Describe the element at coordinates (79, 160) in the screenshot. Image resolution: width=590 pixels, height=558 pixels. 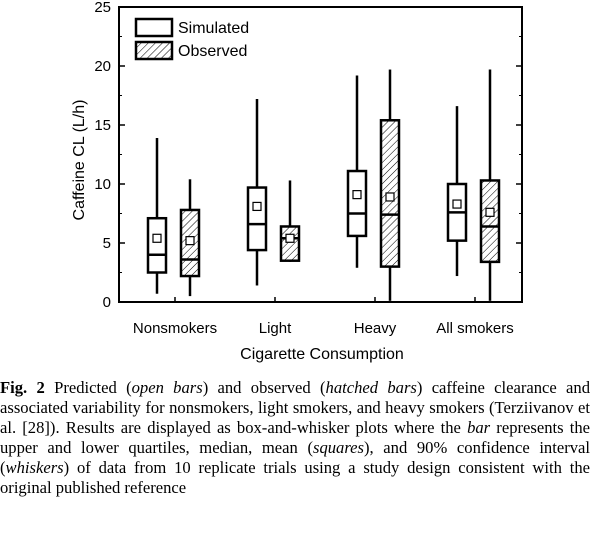
I see `y-axis-title: Caffeine CL (L/h)` at that location.